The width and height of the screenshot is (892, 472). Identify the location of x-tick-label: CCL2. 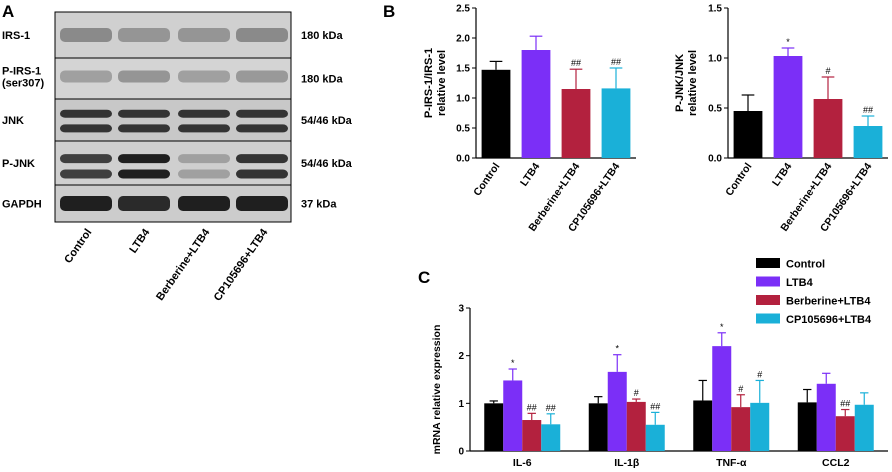
(836, 463).